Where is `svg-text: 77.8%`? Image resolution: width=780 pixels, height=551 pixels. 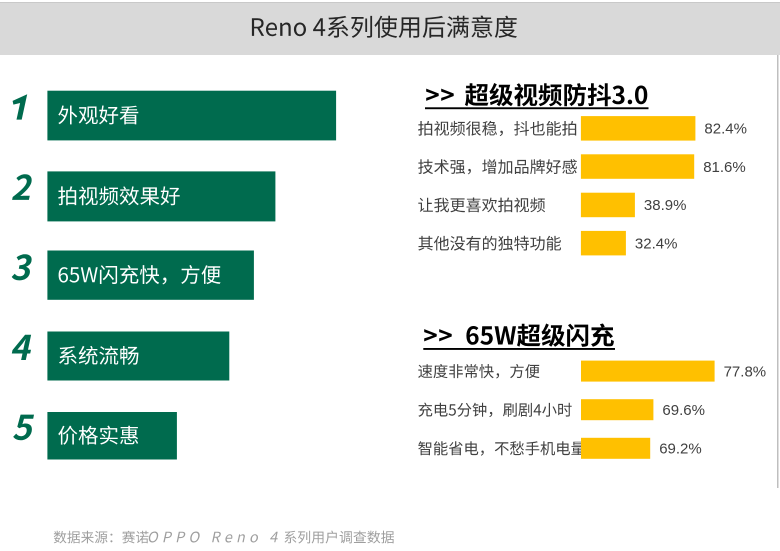 svg-text: 77.8% is located at coordinates (745, 371).